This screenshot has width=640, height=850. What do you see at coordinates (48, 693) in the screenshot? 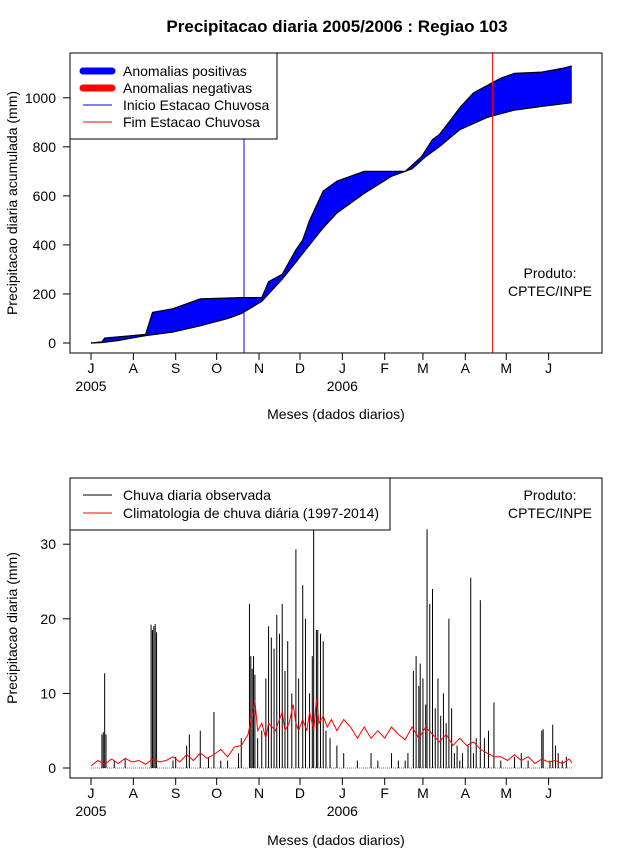
I see `bottom-y-tick-label: 10` at bounding box center [48, 693].